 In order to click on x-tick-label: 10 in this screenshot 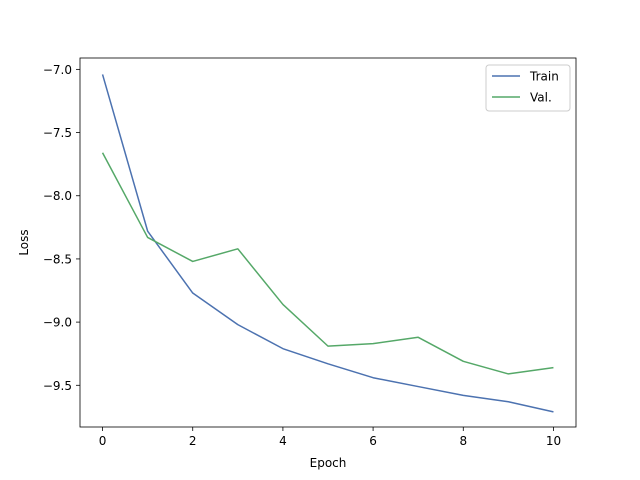, I will do `click(553, 441)`.